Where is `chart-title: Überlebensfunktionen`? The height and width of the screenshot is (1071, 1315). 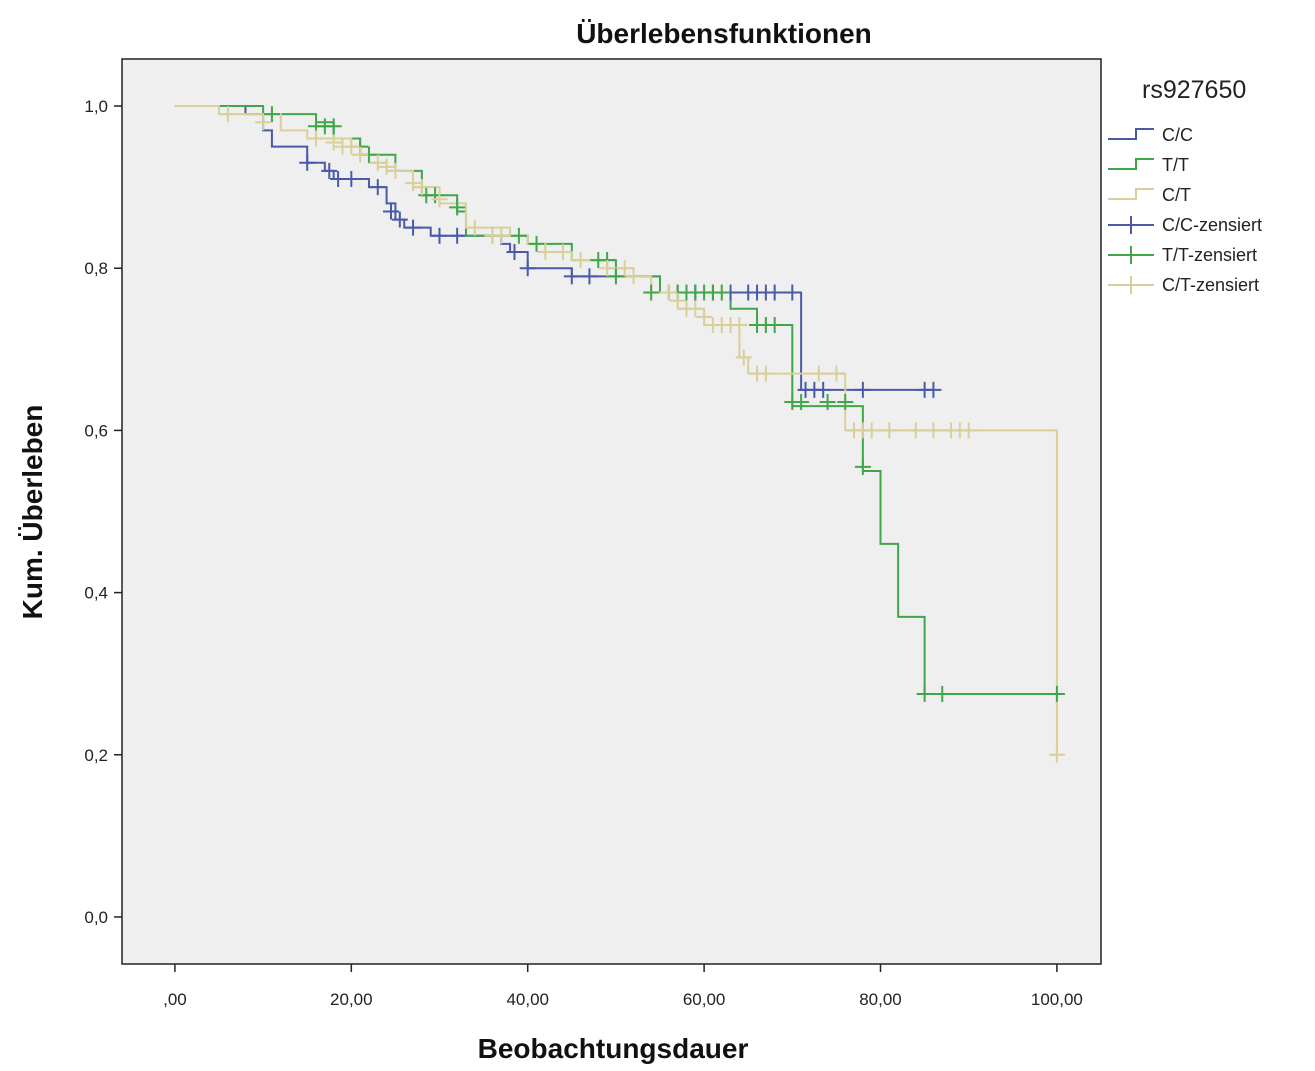
chart-title: Überlebensfunktionen is located at coordinates (724, 33).